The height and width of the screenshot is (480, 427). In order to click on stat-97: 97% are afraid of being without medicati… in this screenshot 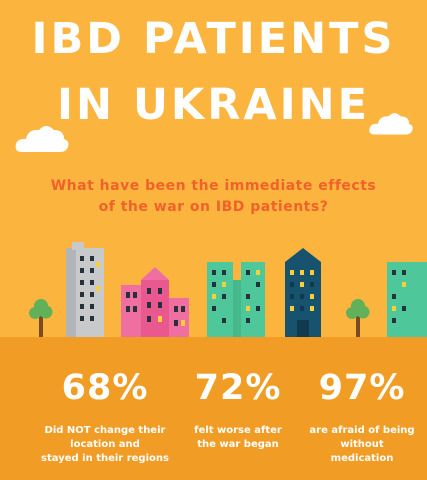, I will do `click(357, 417)`.